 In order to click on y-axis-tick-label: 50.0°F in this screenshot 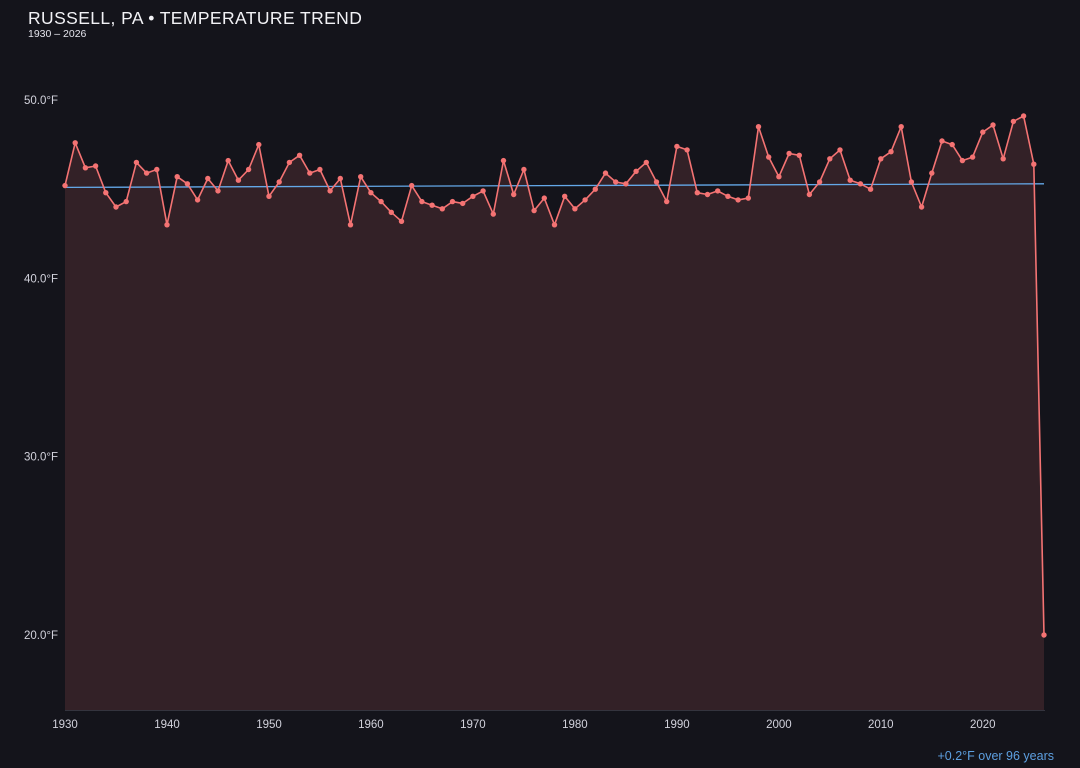, I will do `click(41, 101)`.